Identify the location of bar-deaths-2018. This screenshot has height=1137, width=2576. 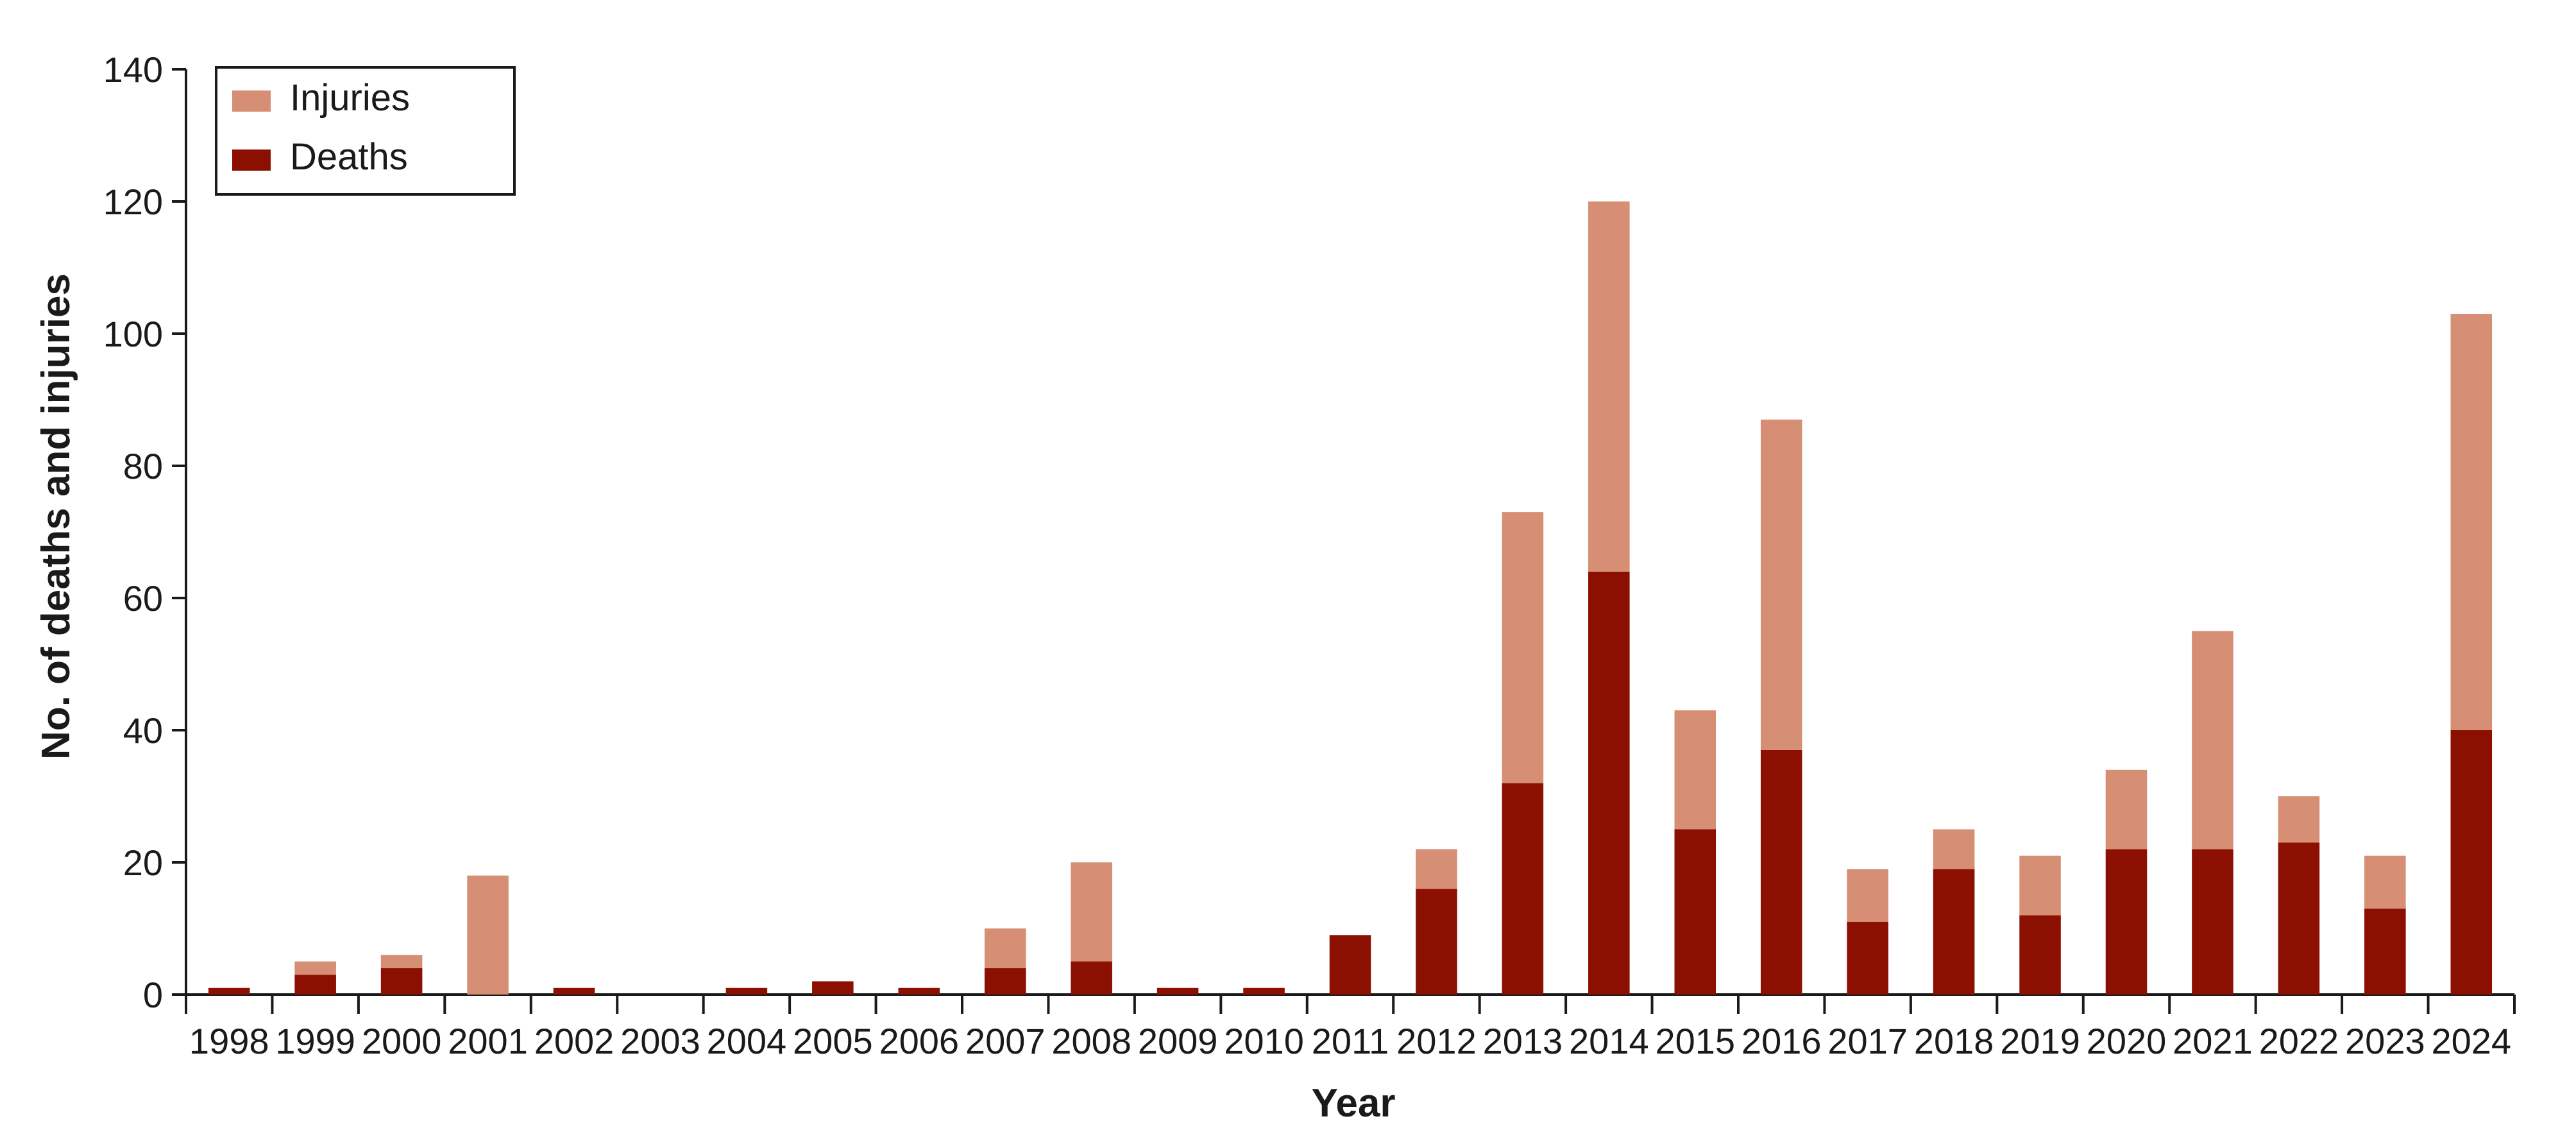
(1954, 932).